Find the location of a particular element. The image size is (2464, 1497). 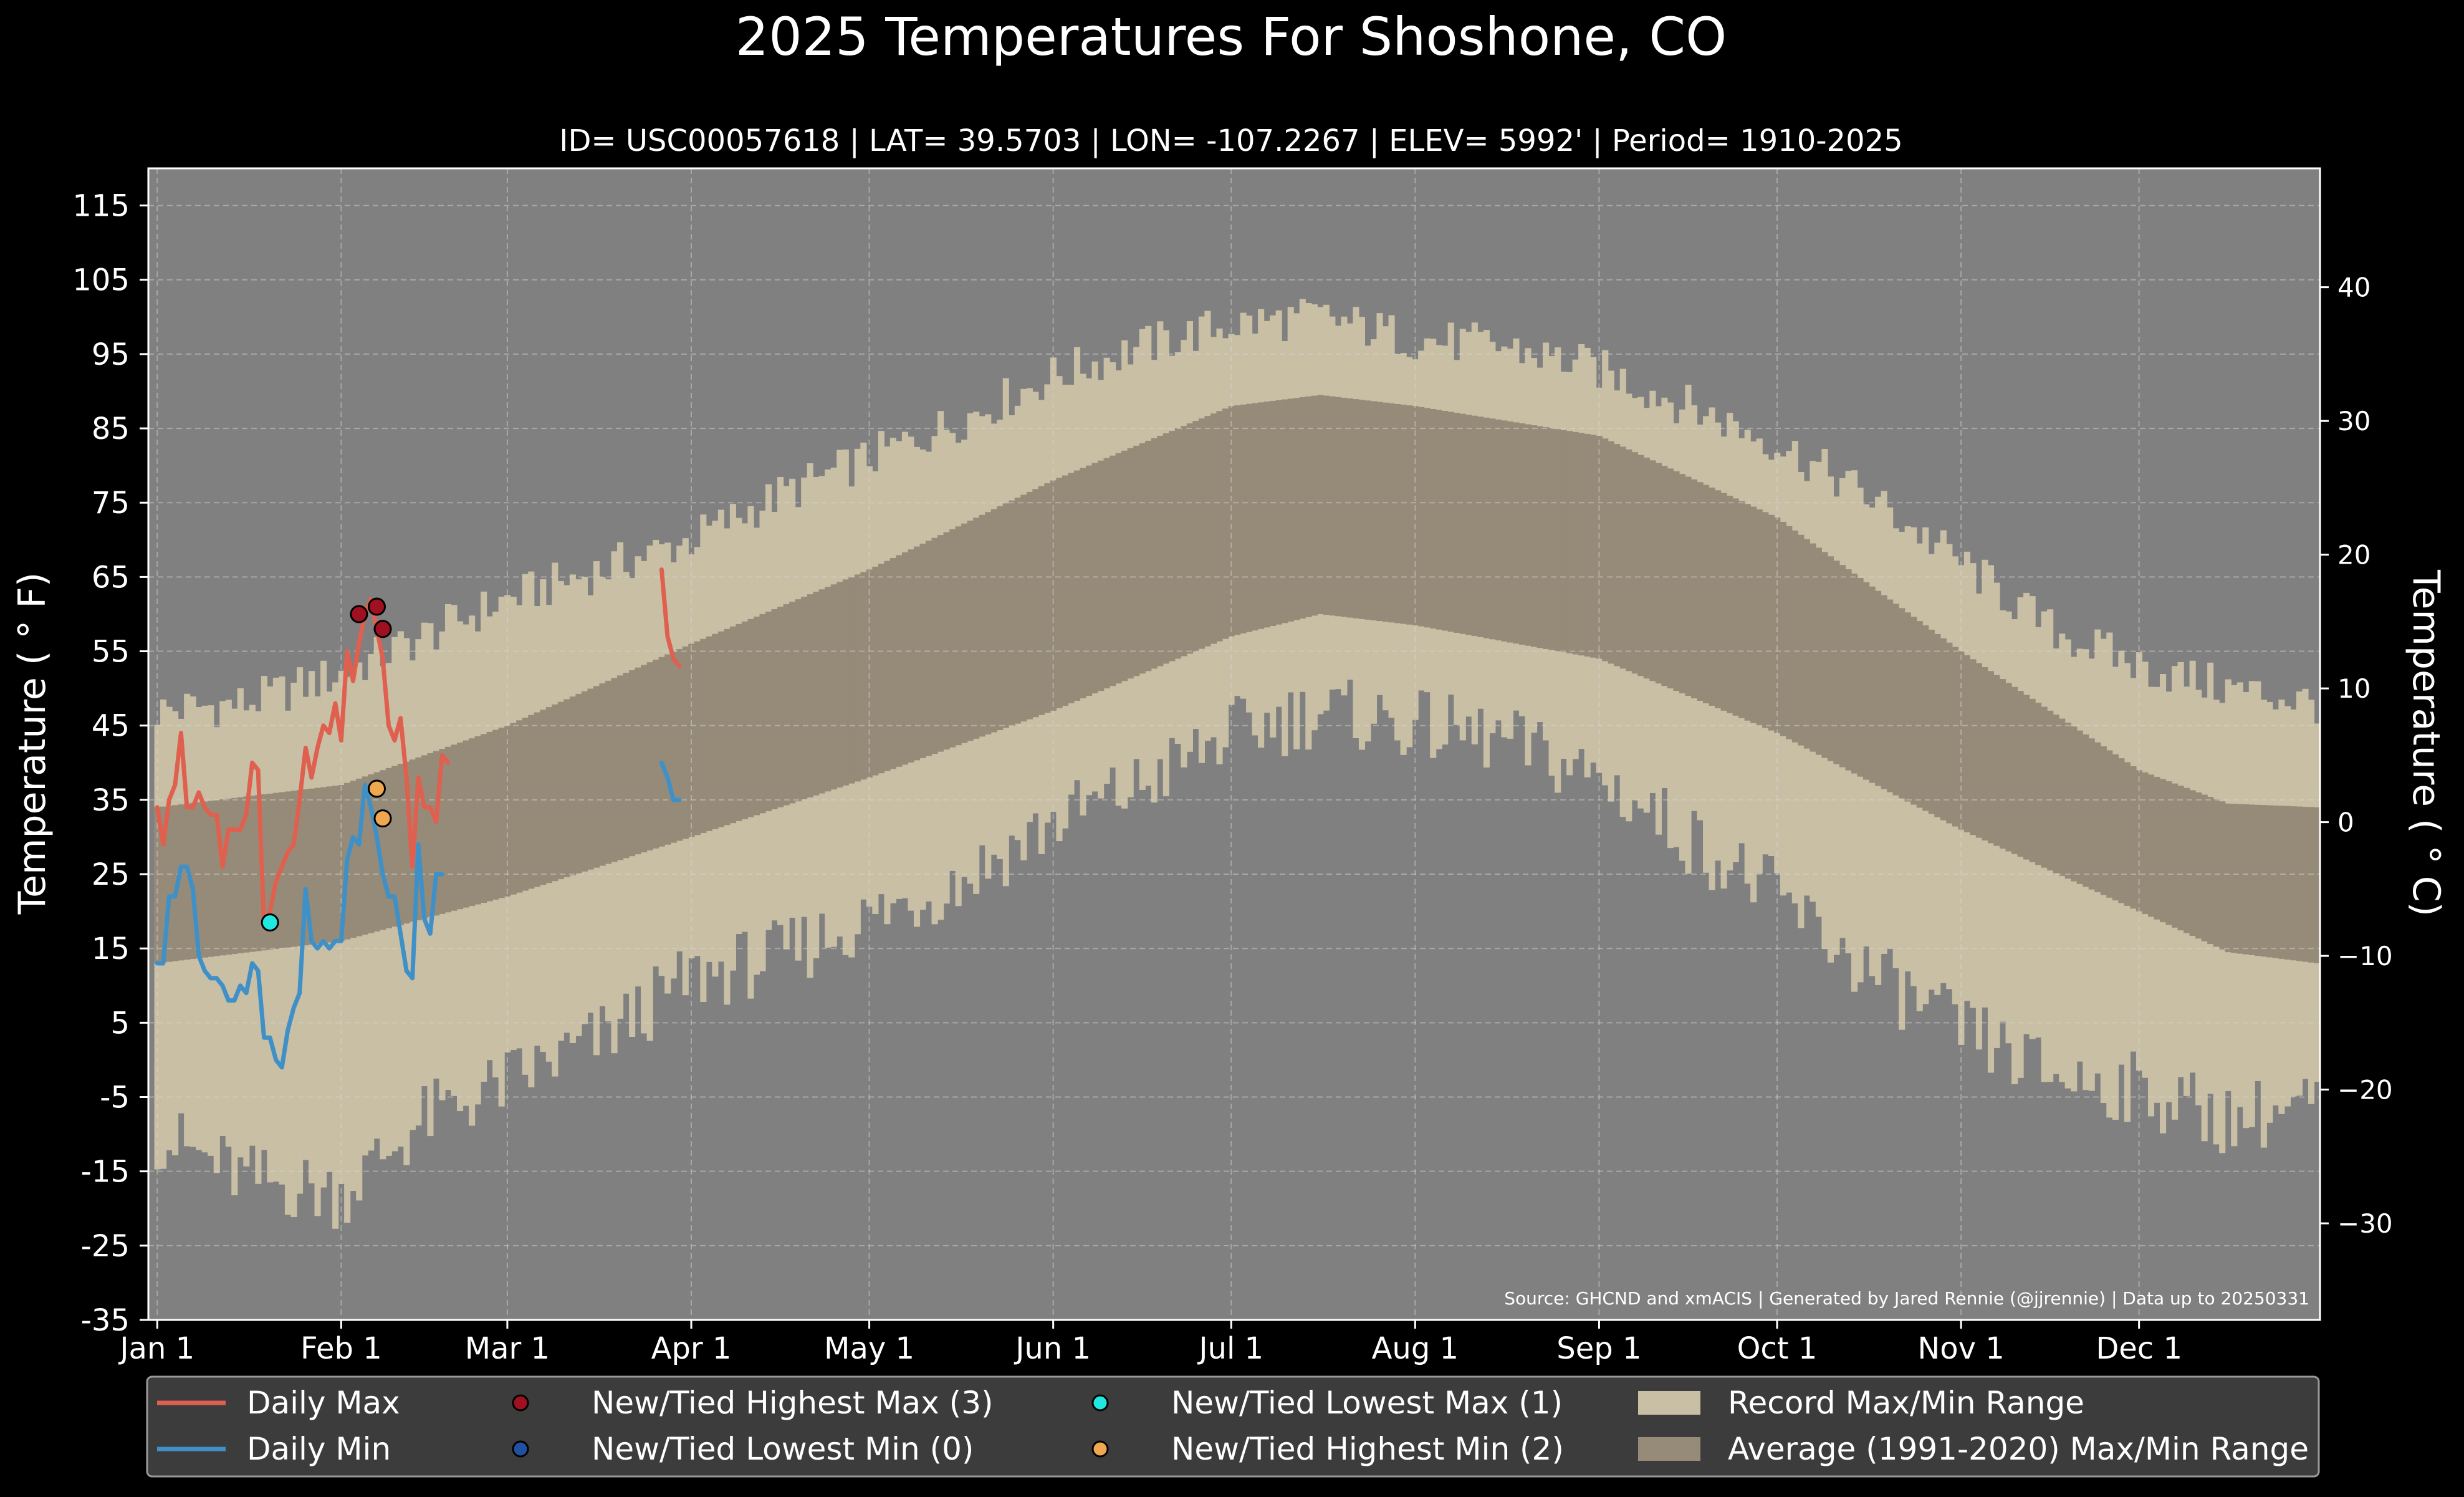

x-tick-label: Jul 1 is located at coordinates (1230, 1348).